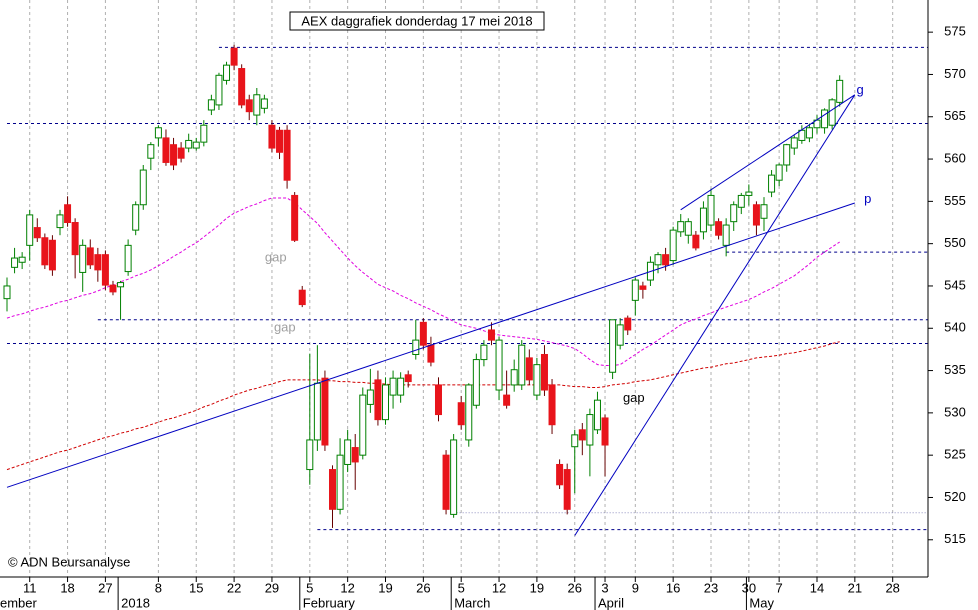 This screenshot has width=978, height=610. I want to click on title-box, so click(417, 21).